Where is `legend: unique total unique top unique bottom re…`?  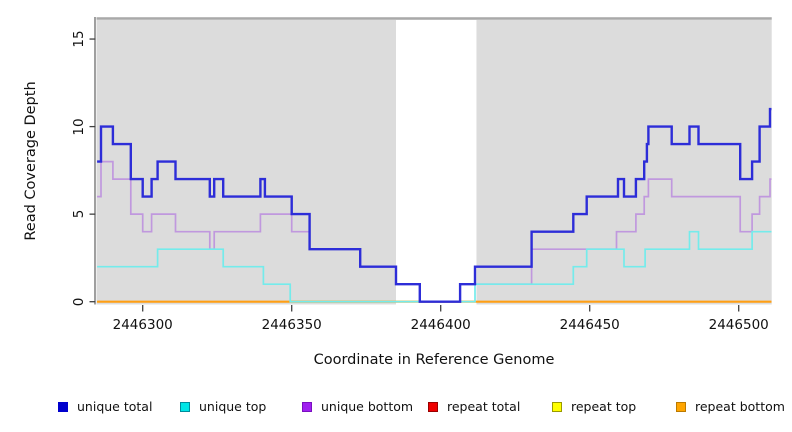 legend: unique total unique top unique bottom re… is located at coordinates (396, 408).